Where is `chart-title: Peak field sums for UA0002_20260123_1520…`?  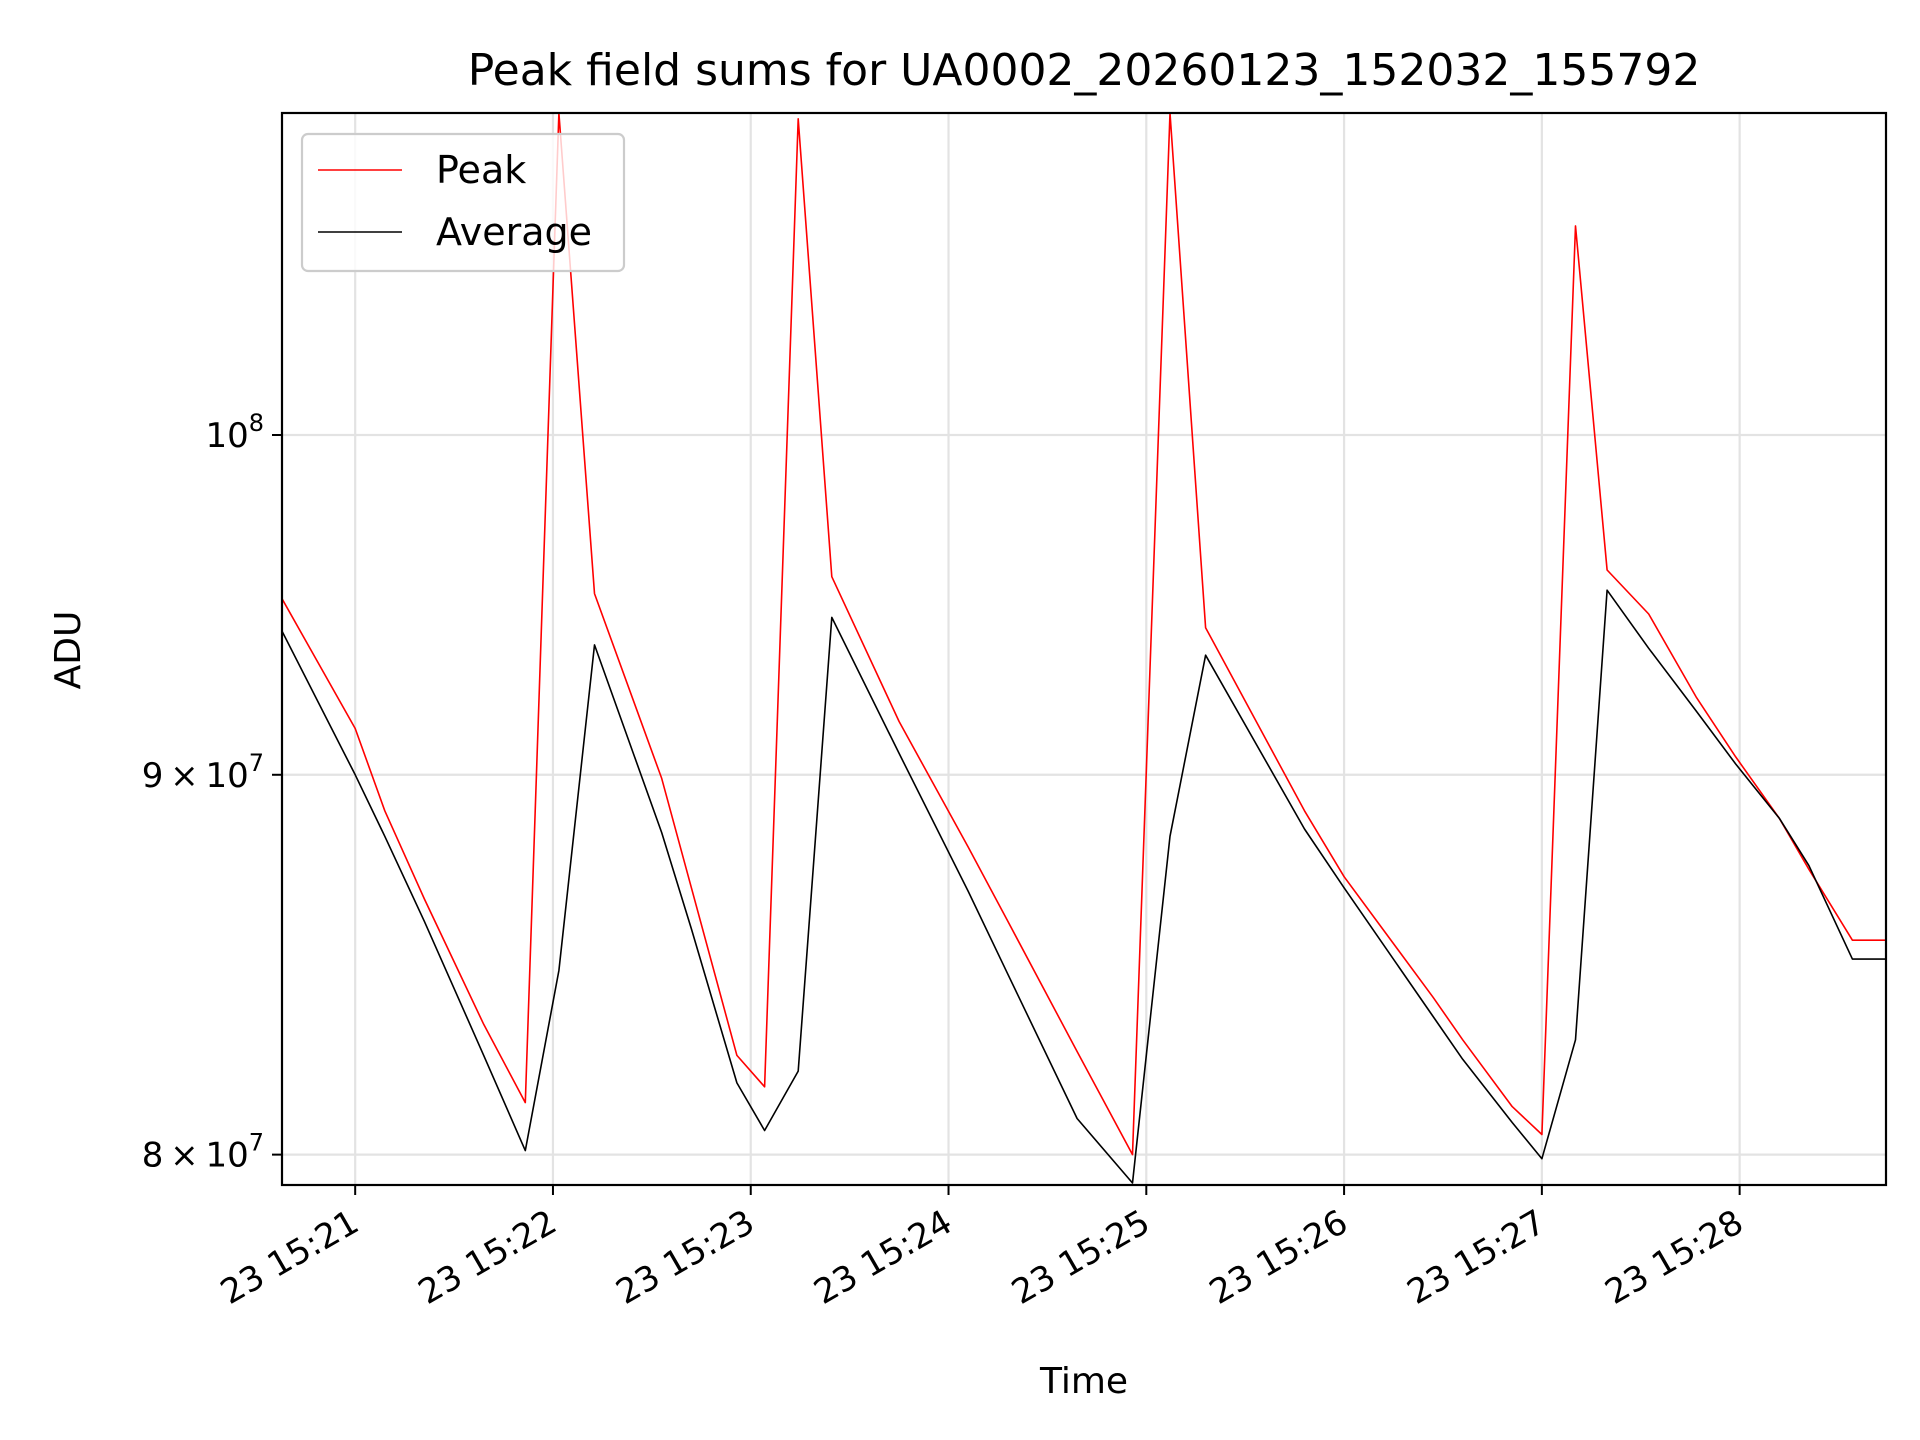
chart-title: Peak field sums for UA0002_20260123_1520… is located at coordinates (1084, 70).